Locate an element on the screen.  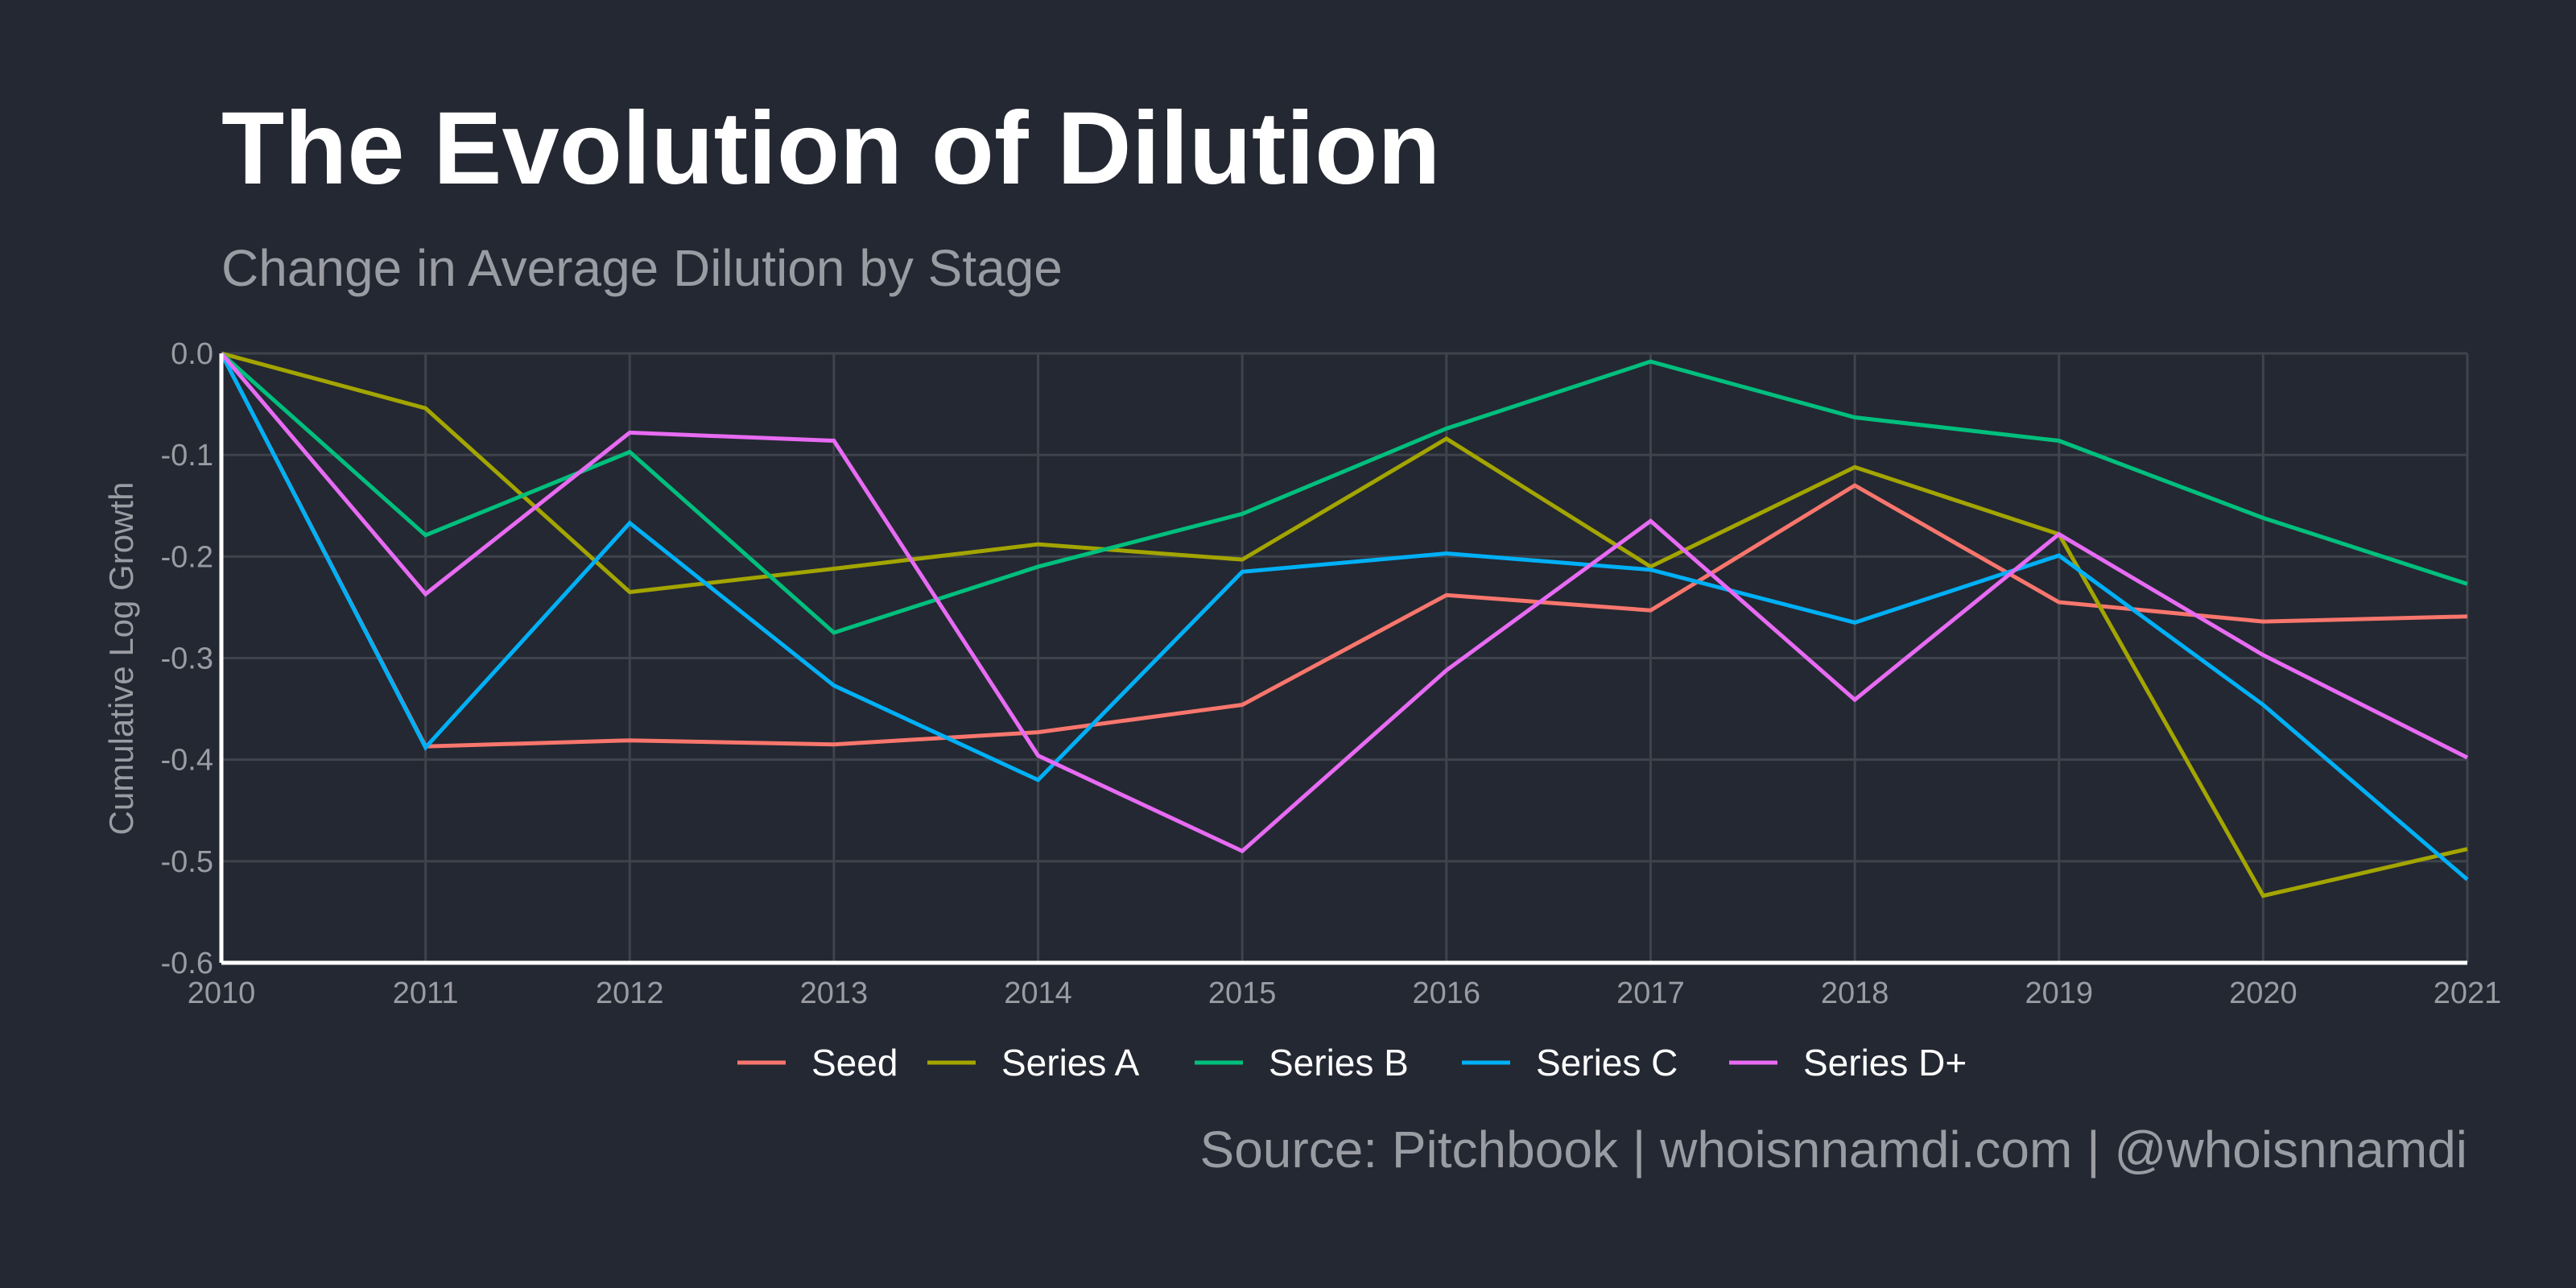
legend-item: Seed is located at coordinates (817, 1063).